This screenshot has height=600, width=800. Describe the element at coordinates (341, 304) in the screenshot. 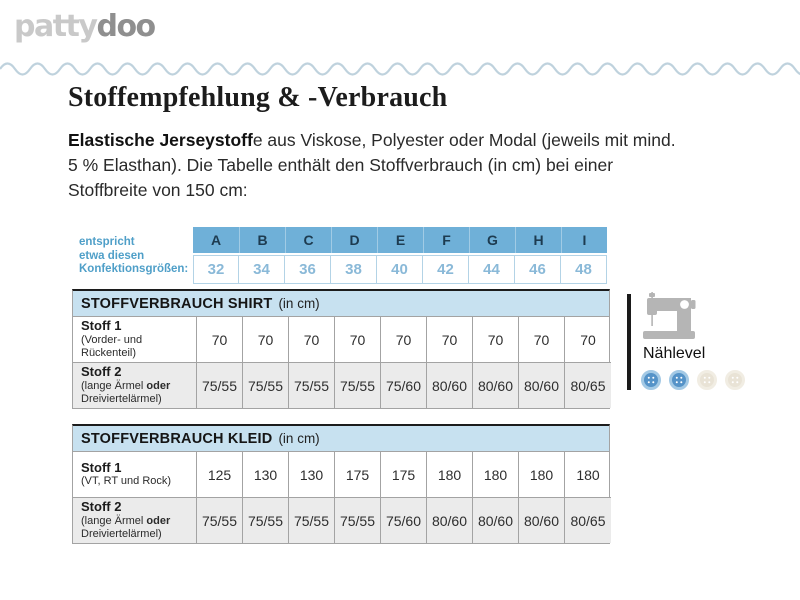

I see `shirt-table-header: STOFFVERBRAUCH SHIRT (in cm)` at that location.